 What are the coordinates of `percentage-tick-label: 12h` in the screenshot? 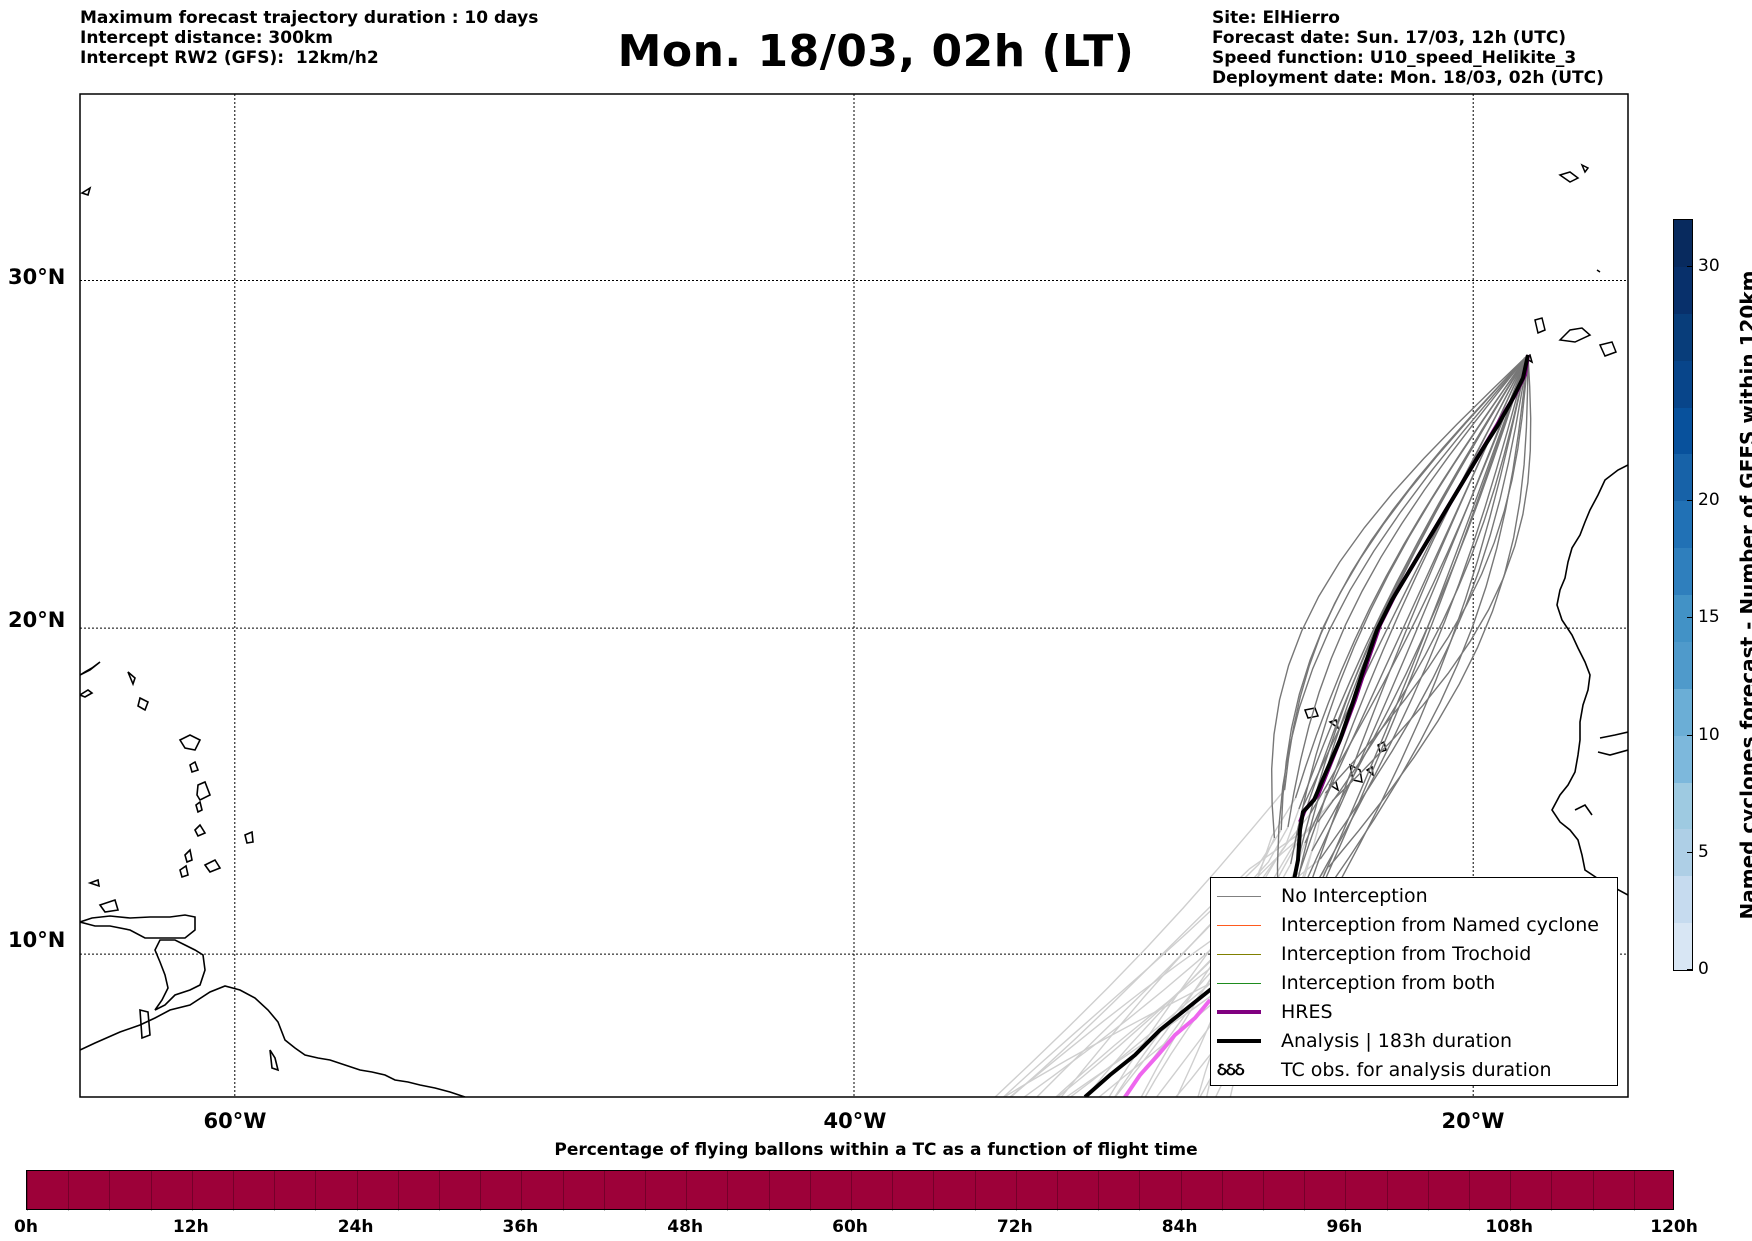 It's located at (190, 1227).